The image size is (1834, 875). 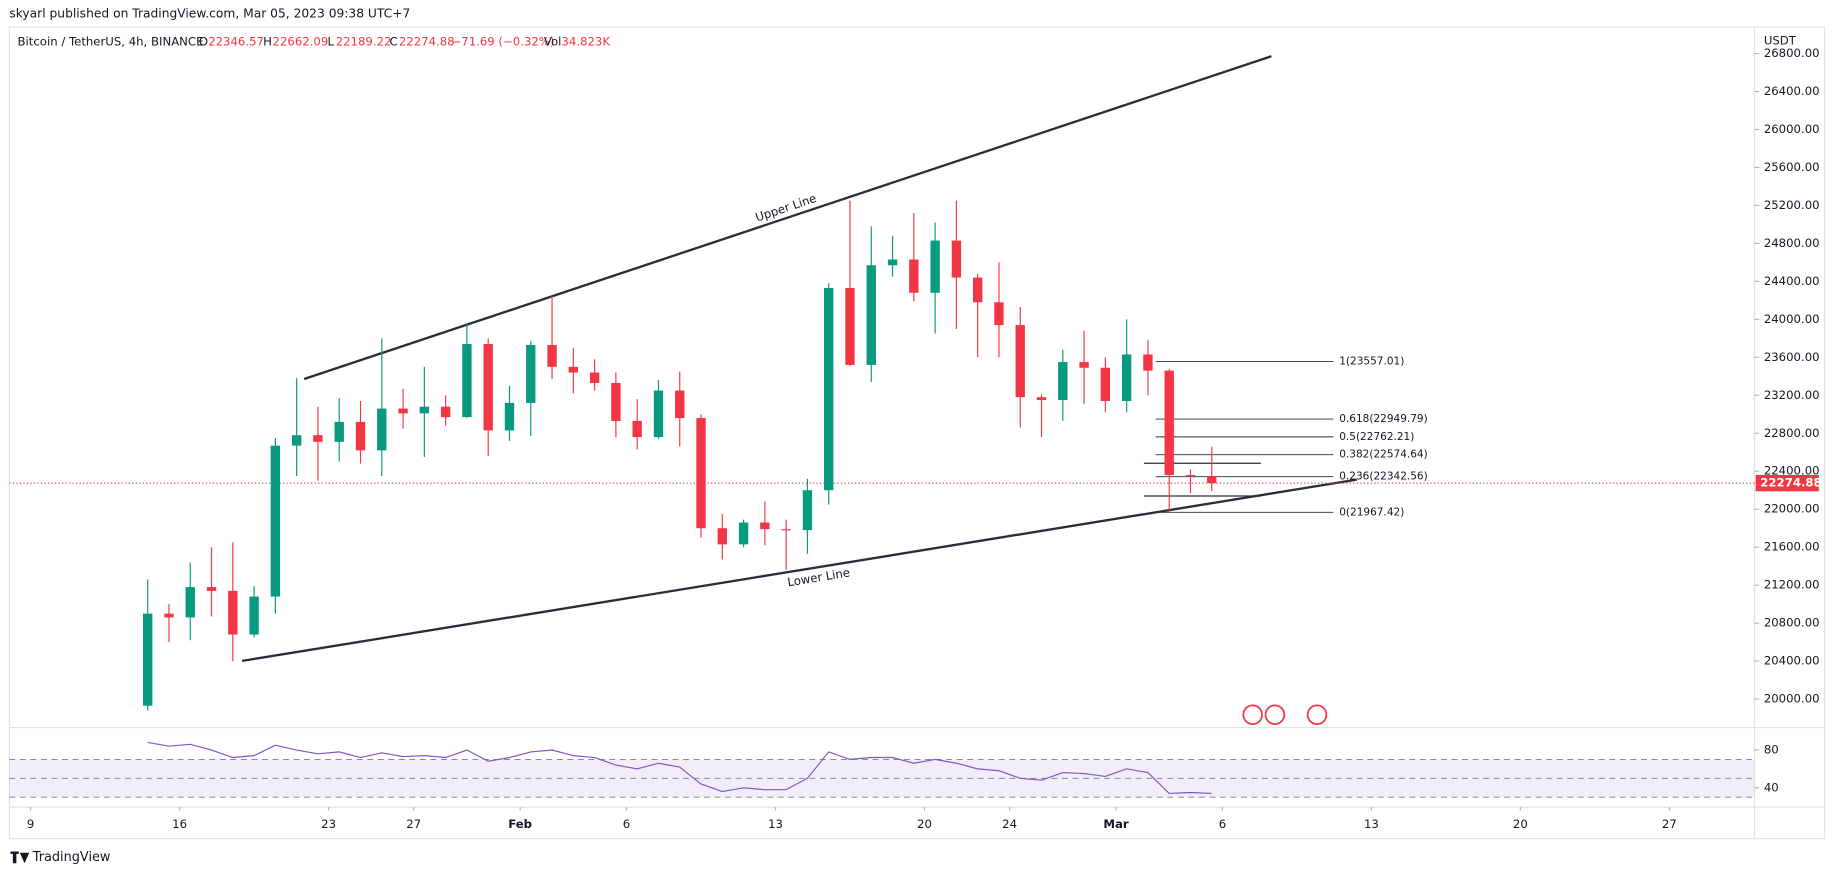 What do you see at coordinates (393, 42) in the screenshot?
I see `c-label: C` at bounding box center [393, 42].